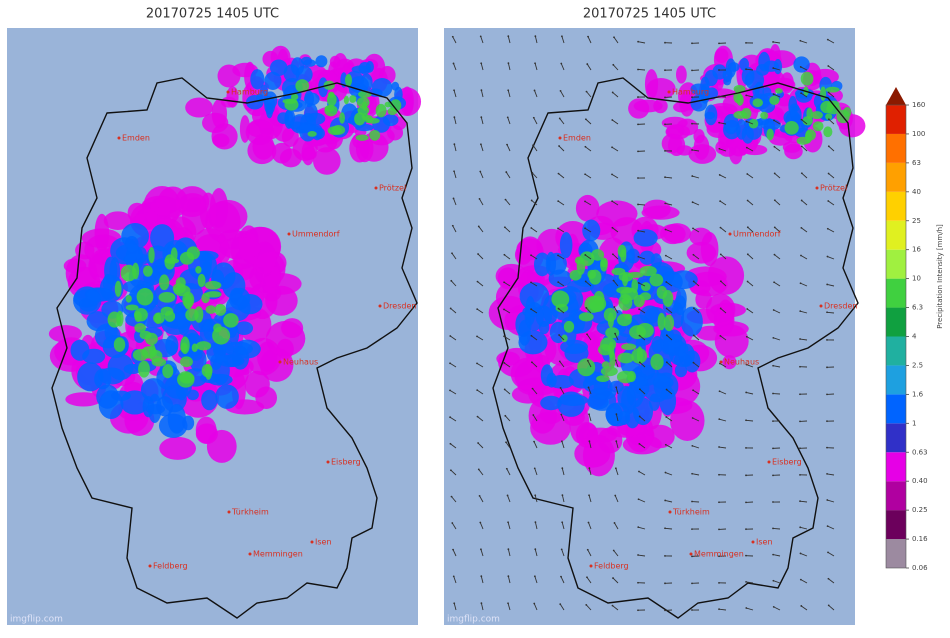  What do you see at coordinates (577, 138) in the screenshot?
I see `city-label: Emden` at bounding box center [577, 138].